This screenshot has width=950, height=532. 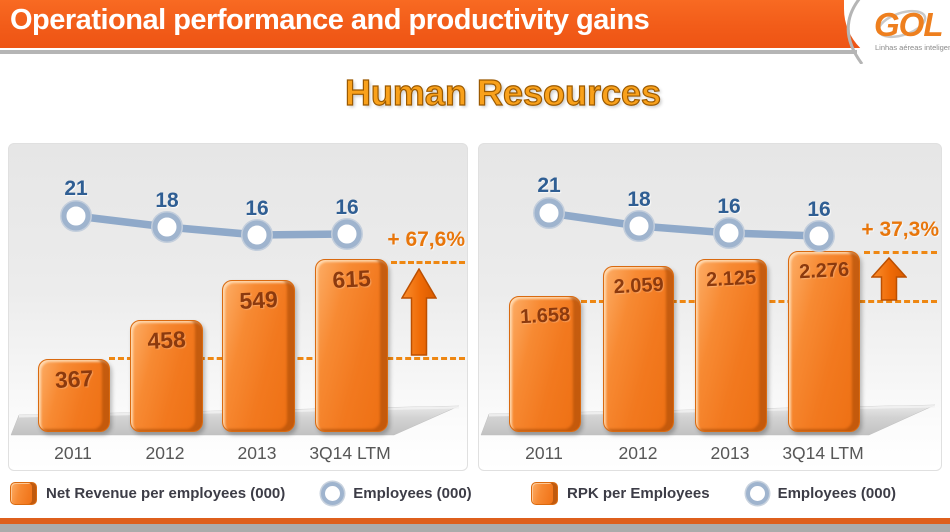 I want to click on logo-ring-icon, so click(x=902, y=24).